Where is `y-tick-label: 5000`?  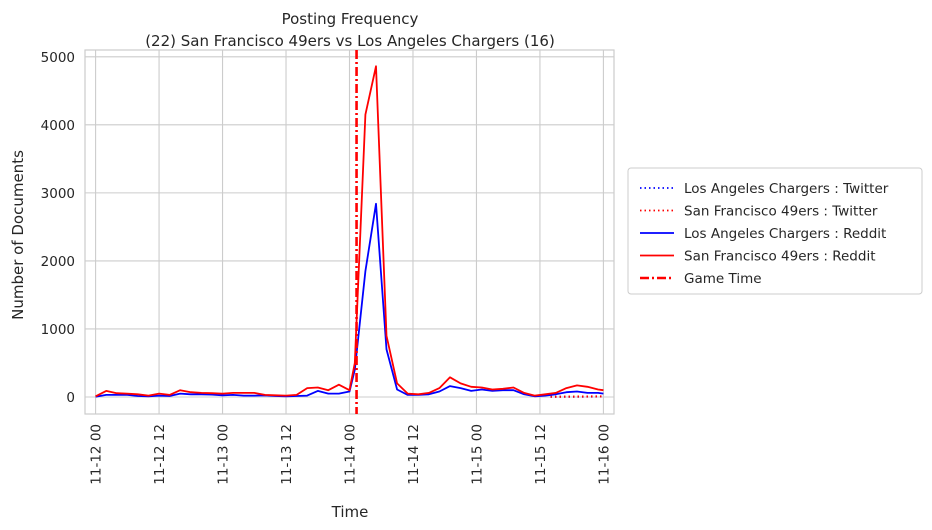 y-tick-label: 5000 is located at coordinates (58, 58).